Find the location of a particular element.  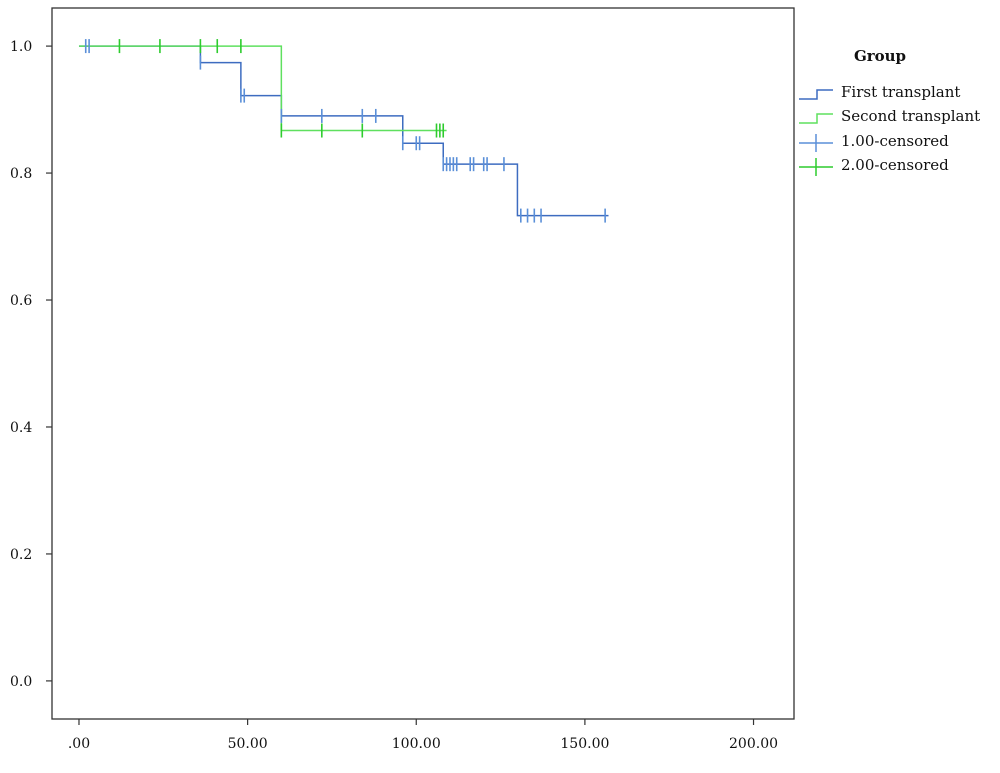

x-tick-label: 200.00 is located at coordinates (753, 744).